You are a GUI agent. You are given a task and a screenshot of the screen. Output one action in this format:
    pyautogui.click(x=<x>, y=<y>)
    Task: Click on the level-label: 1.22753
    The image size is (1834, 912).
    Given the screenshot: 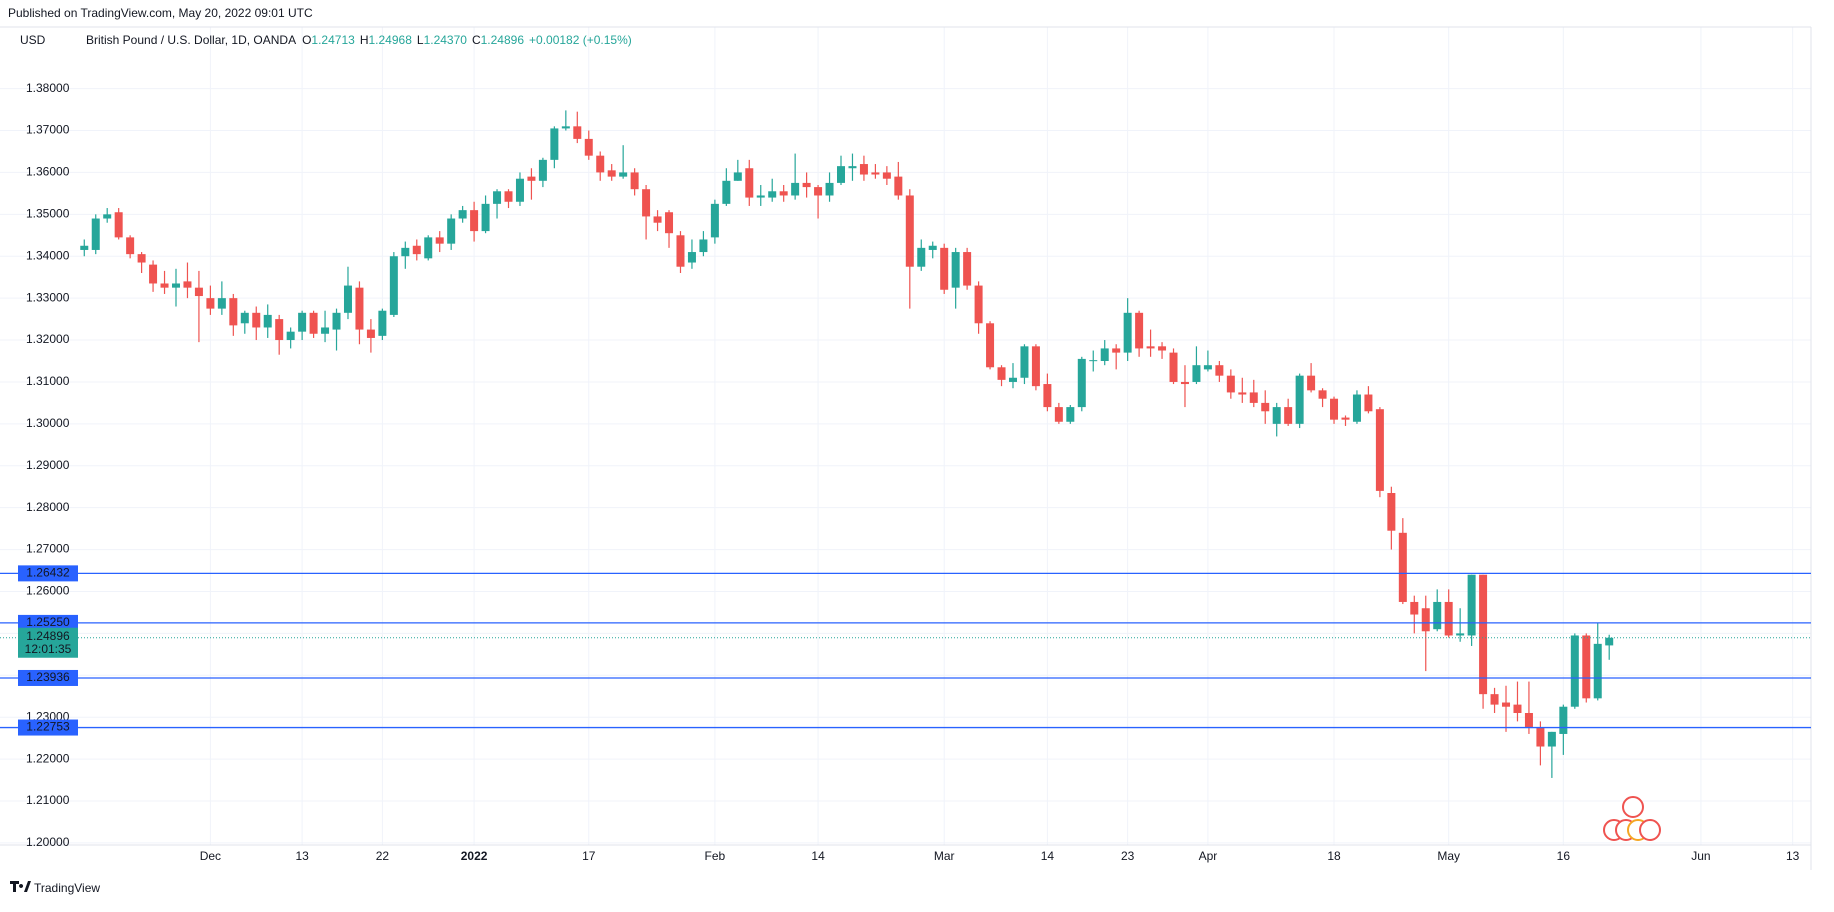 What is the action you would take?
    pyautogui.click(x=48, y=727)
    